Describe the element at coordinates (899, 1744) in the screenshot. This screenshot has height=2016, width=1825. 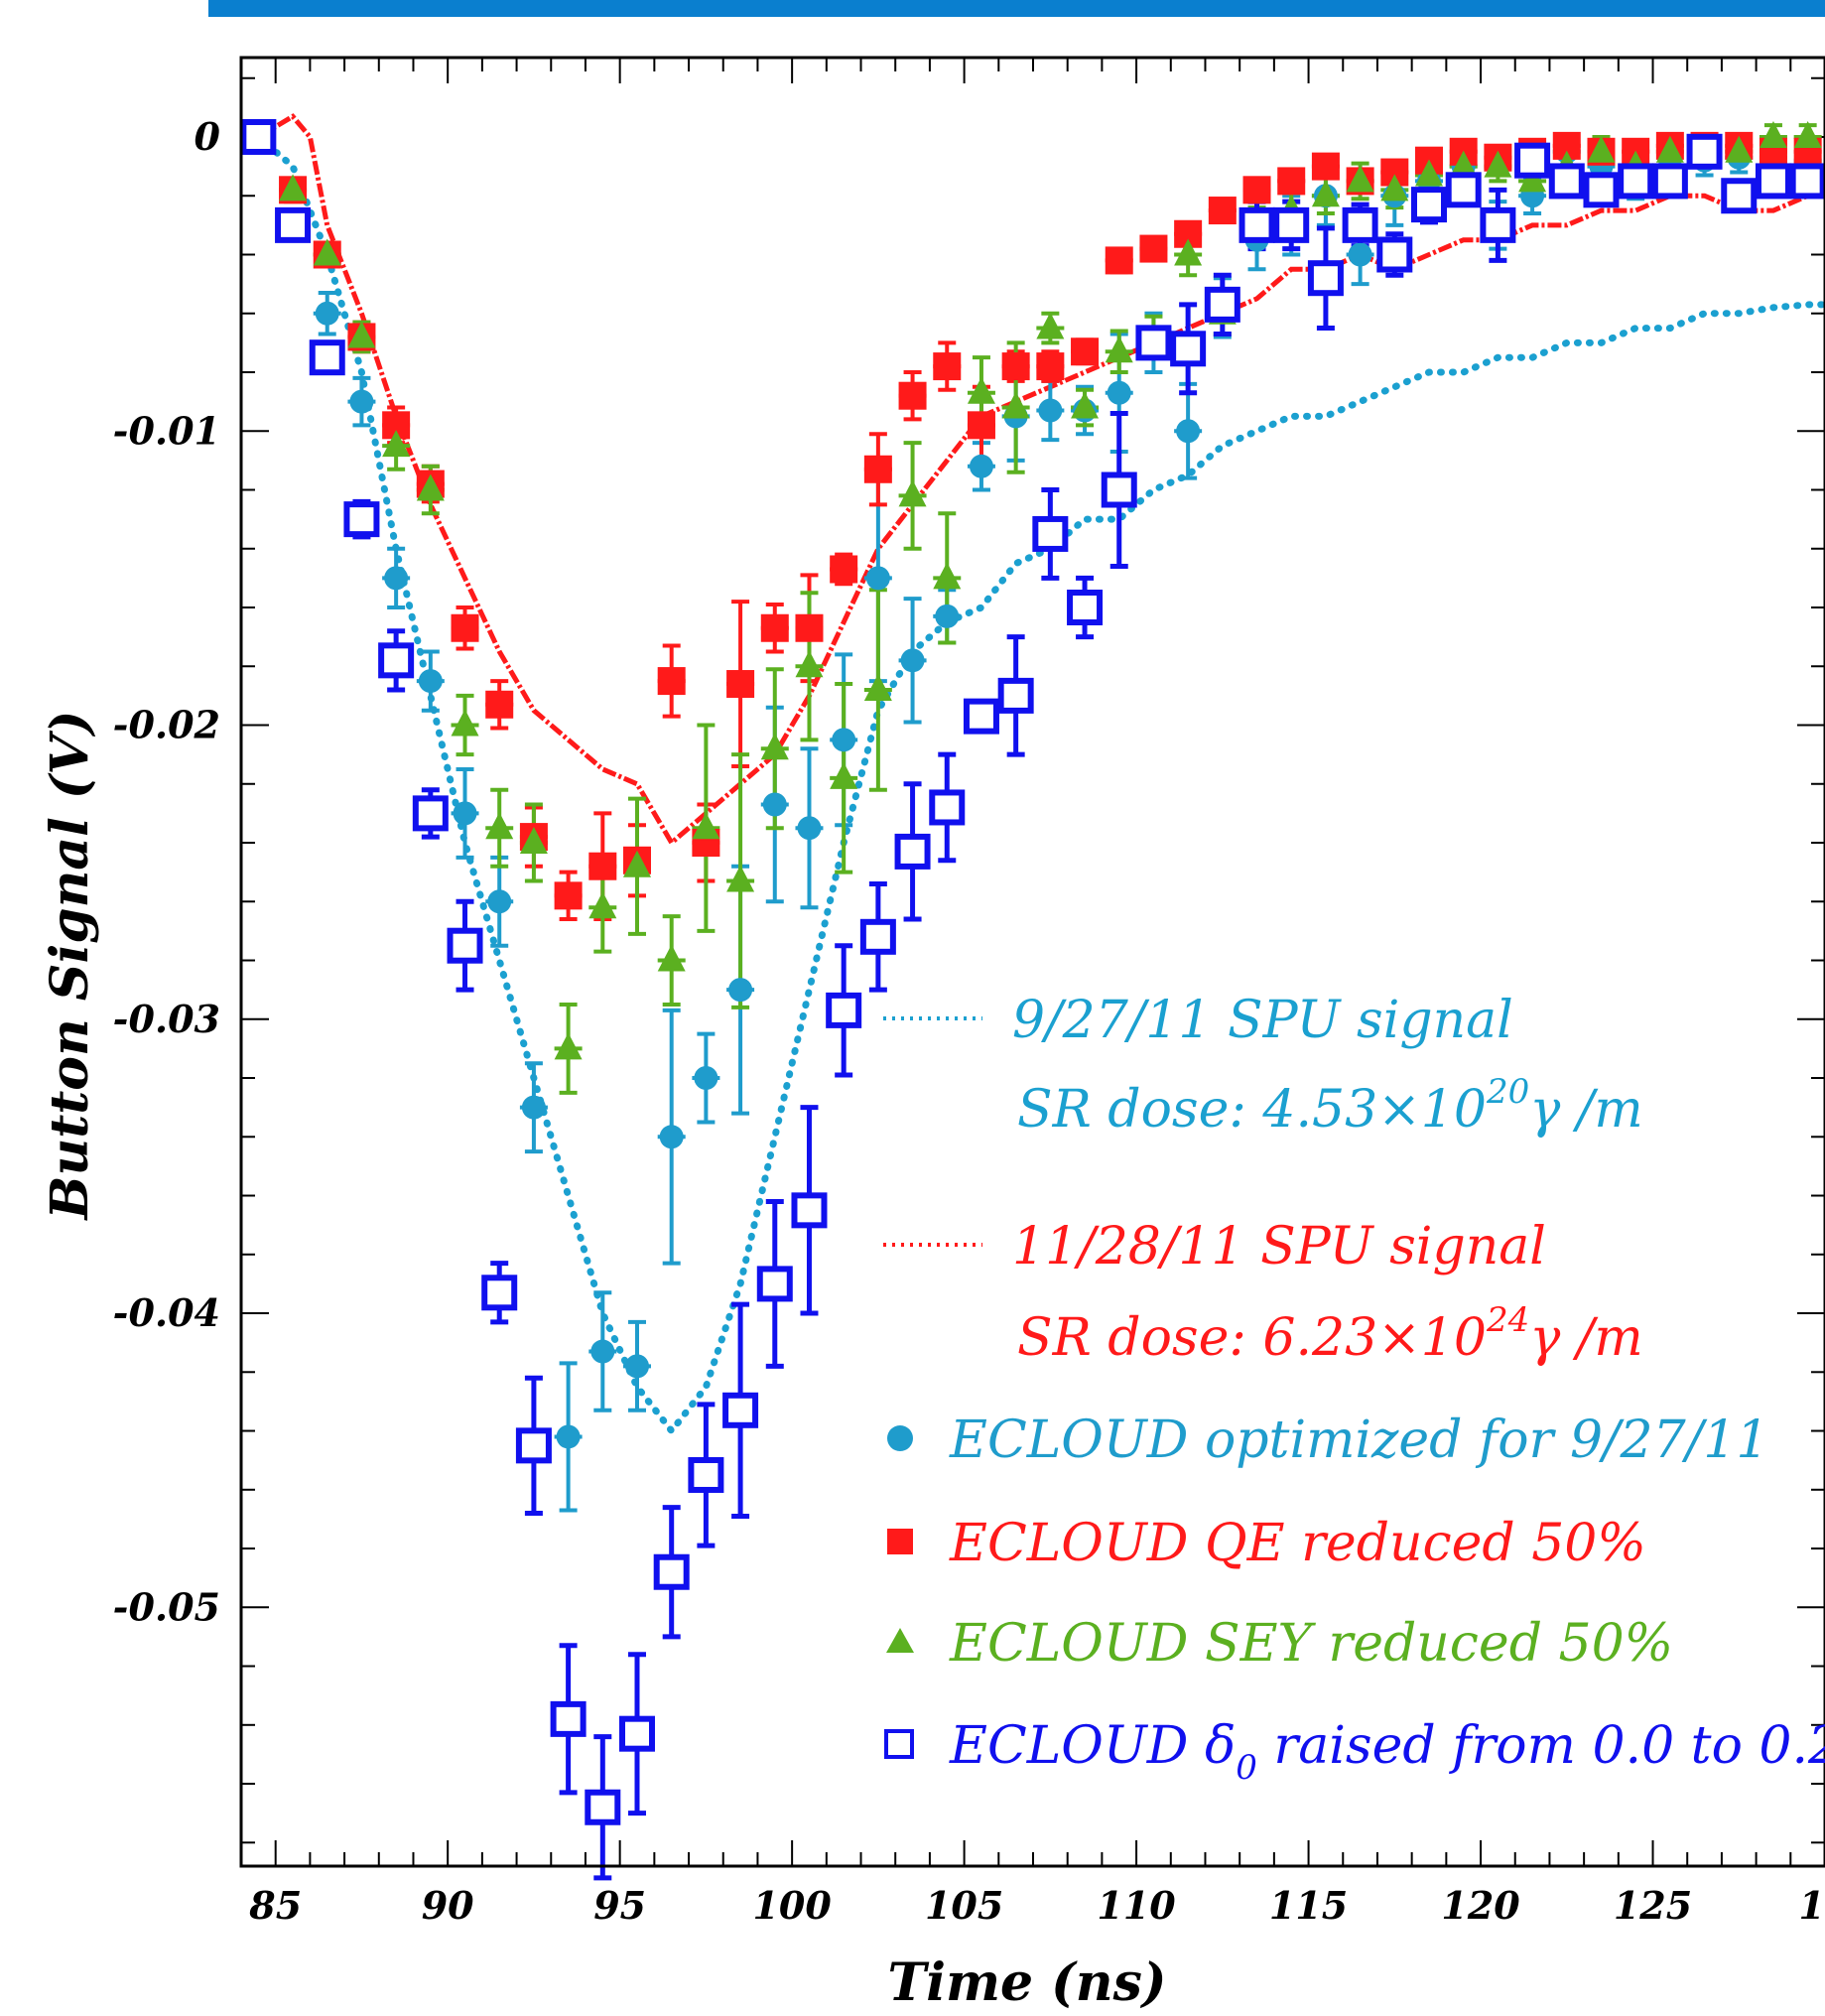
I see `legend-marker-open-square` at that location.